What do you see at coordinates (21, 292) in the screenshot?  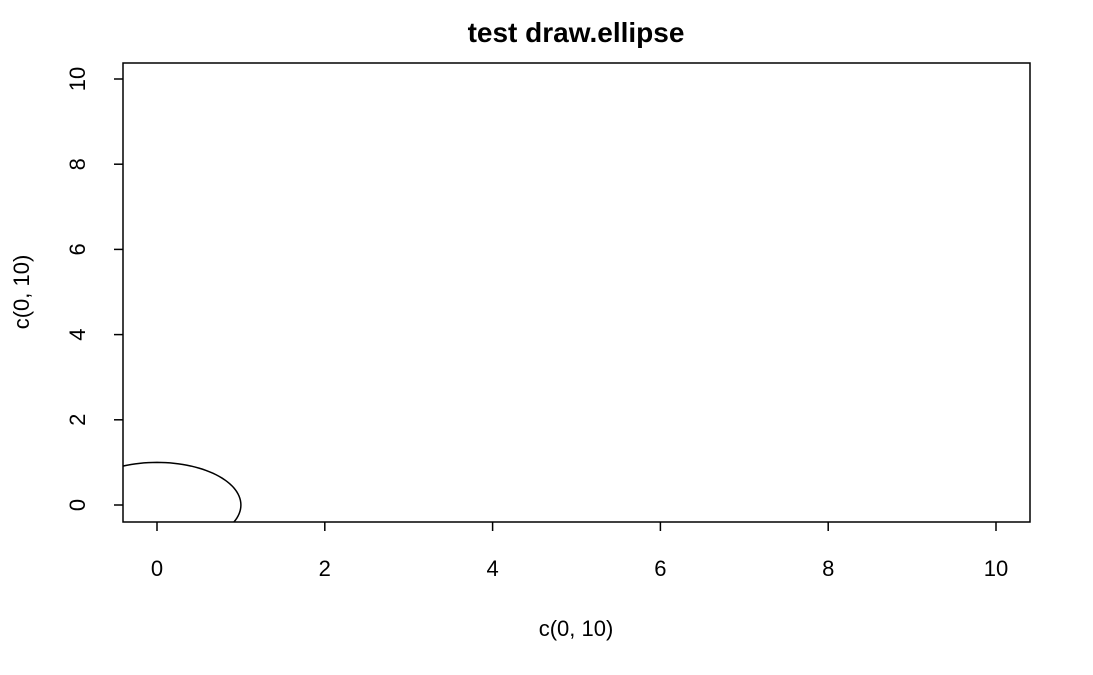 I see `y-axis-label: c(0, 10)` at bounding box center [21, 292].